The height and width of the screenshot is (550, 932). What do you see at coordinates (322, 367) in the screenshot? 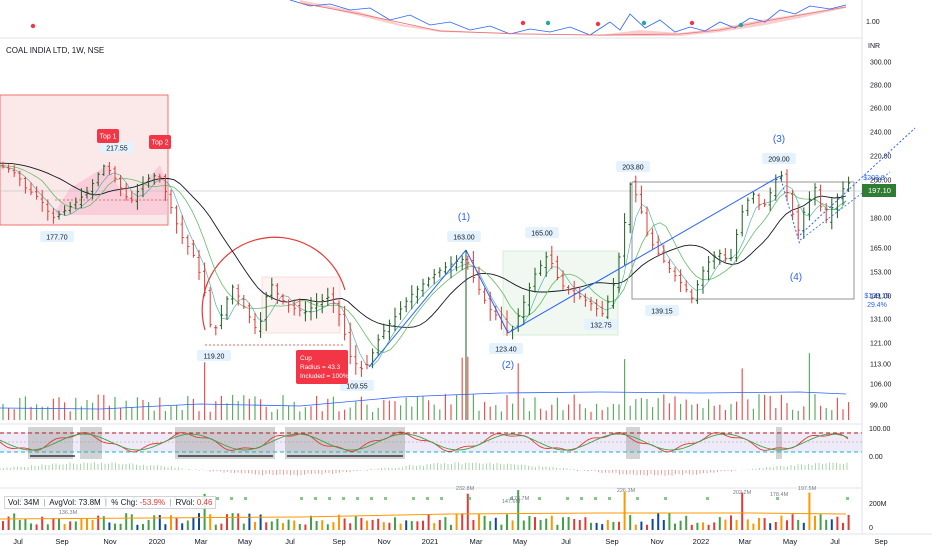
I see `cup-annotation-bg` at bounding box center [322, 367].